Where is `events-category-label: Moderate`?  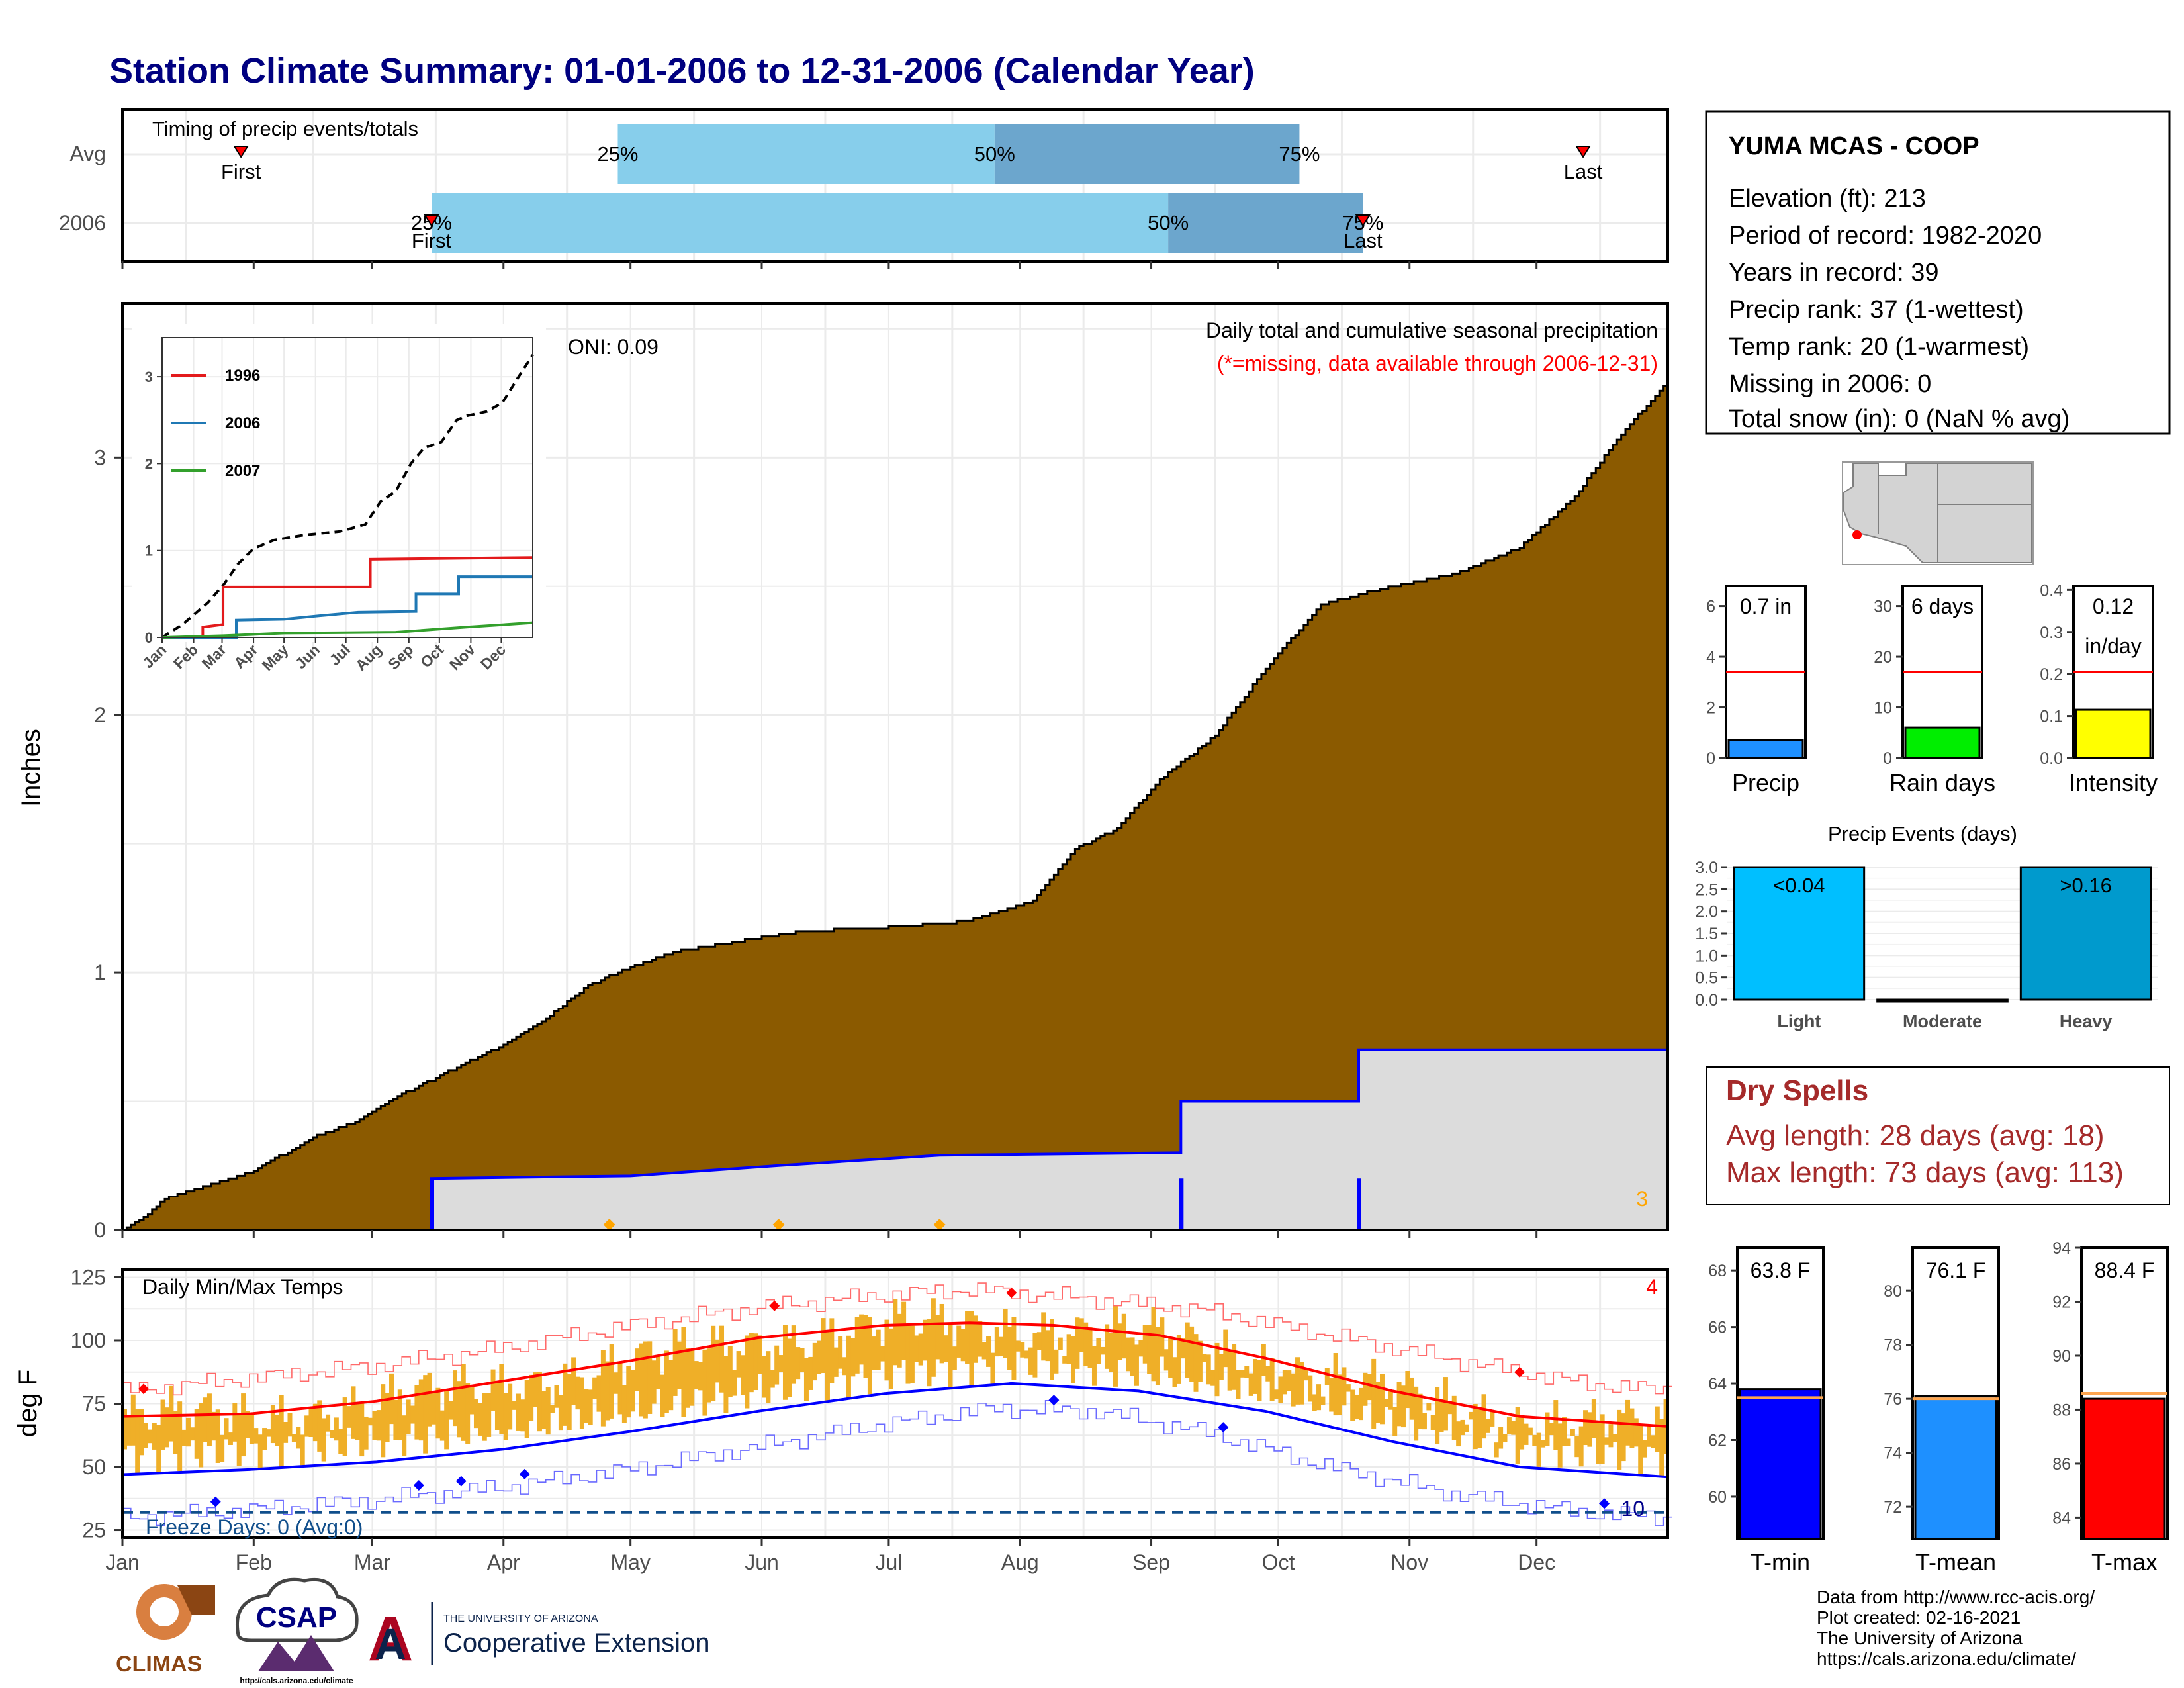
events-category-label: Moderate is located at coordinates (1942, 1021).